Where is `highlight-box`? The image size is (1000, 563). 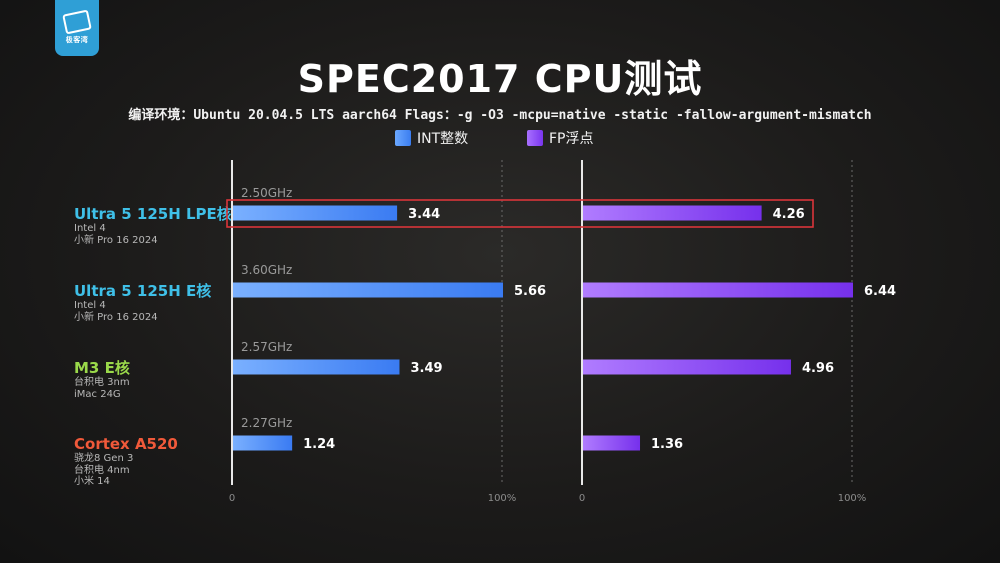
highlight-box is located at coordinates (520, 213).